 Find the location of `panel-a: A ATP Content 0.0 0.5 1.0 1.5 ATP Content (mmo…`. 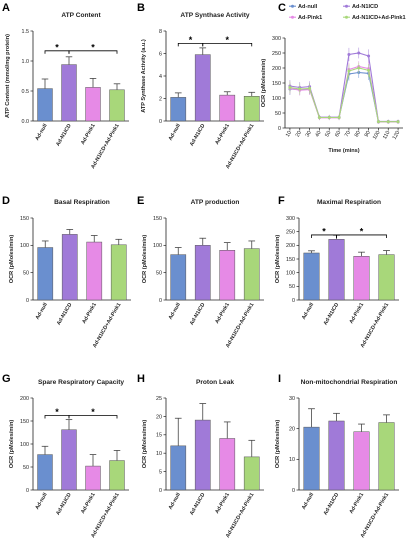

panel-a: A ATP Content 0.0 0.5 1.0 1.5 ATP Content (mmo… is located at coordinates (65, 86).